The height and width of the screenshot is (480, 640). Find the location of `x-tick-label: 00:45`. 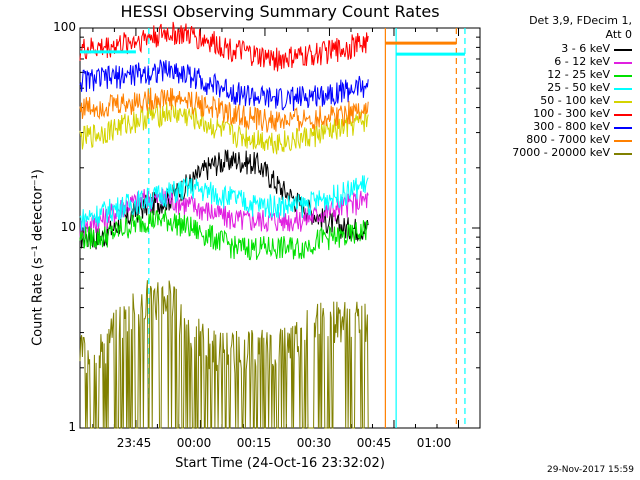

x-tick-label: 00:45 is located at coordinates (374, 443).